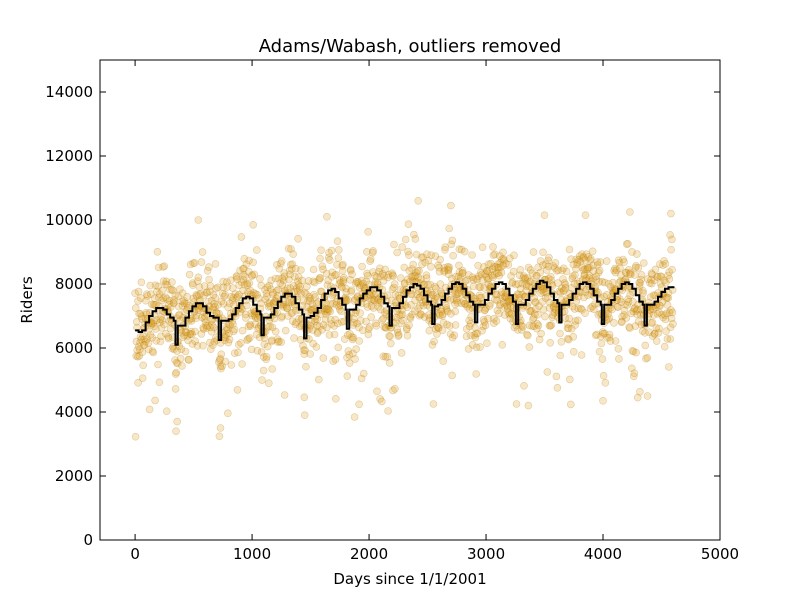 This screenshot has height=600, width=800. I want to click on y-tick-label: 4000, so click(74, 412).